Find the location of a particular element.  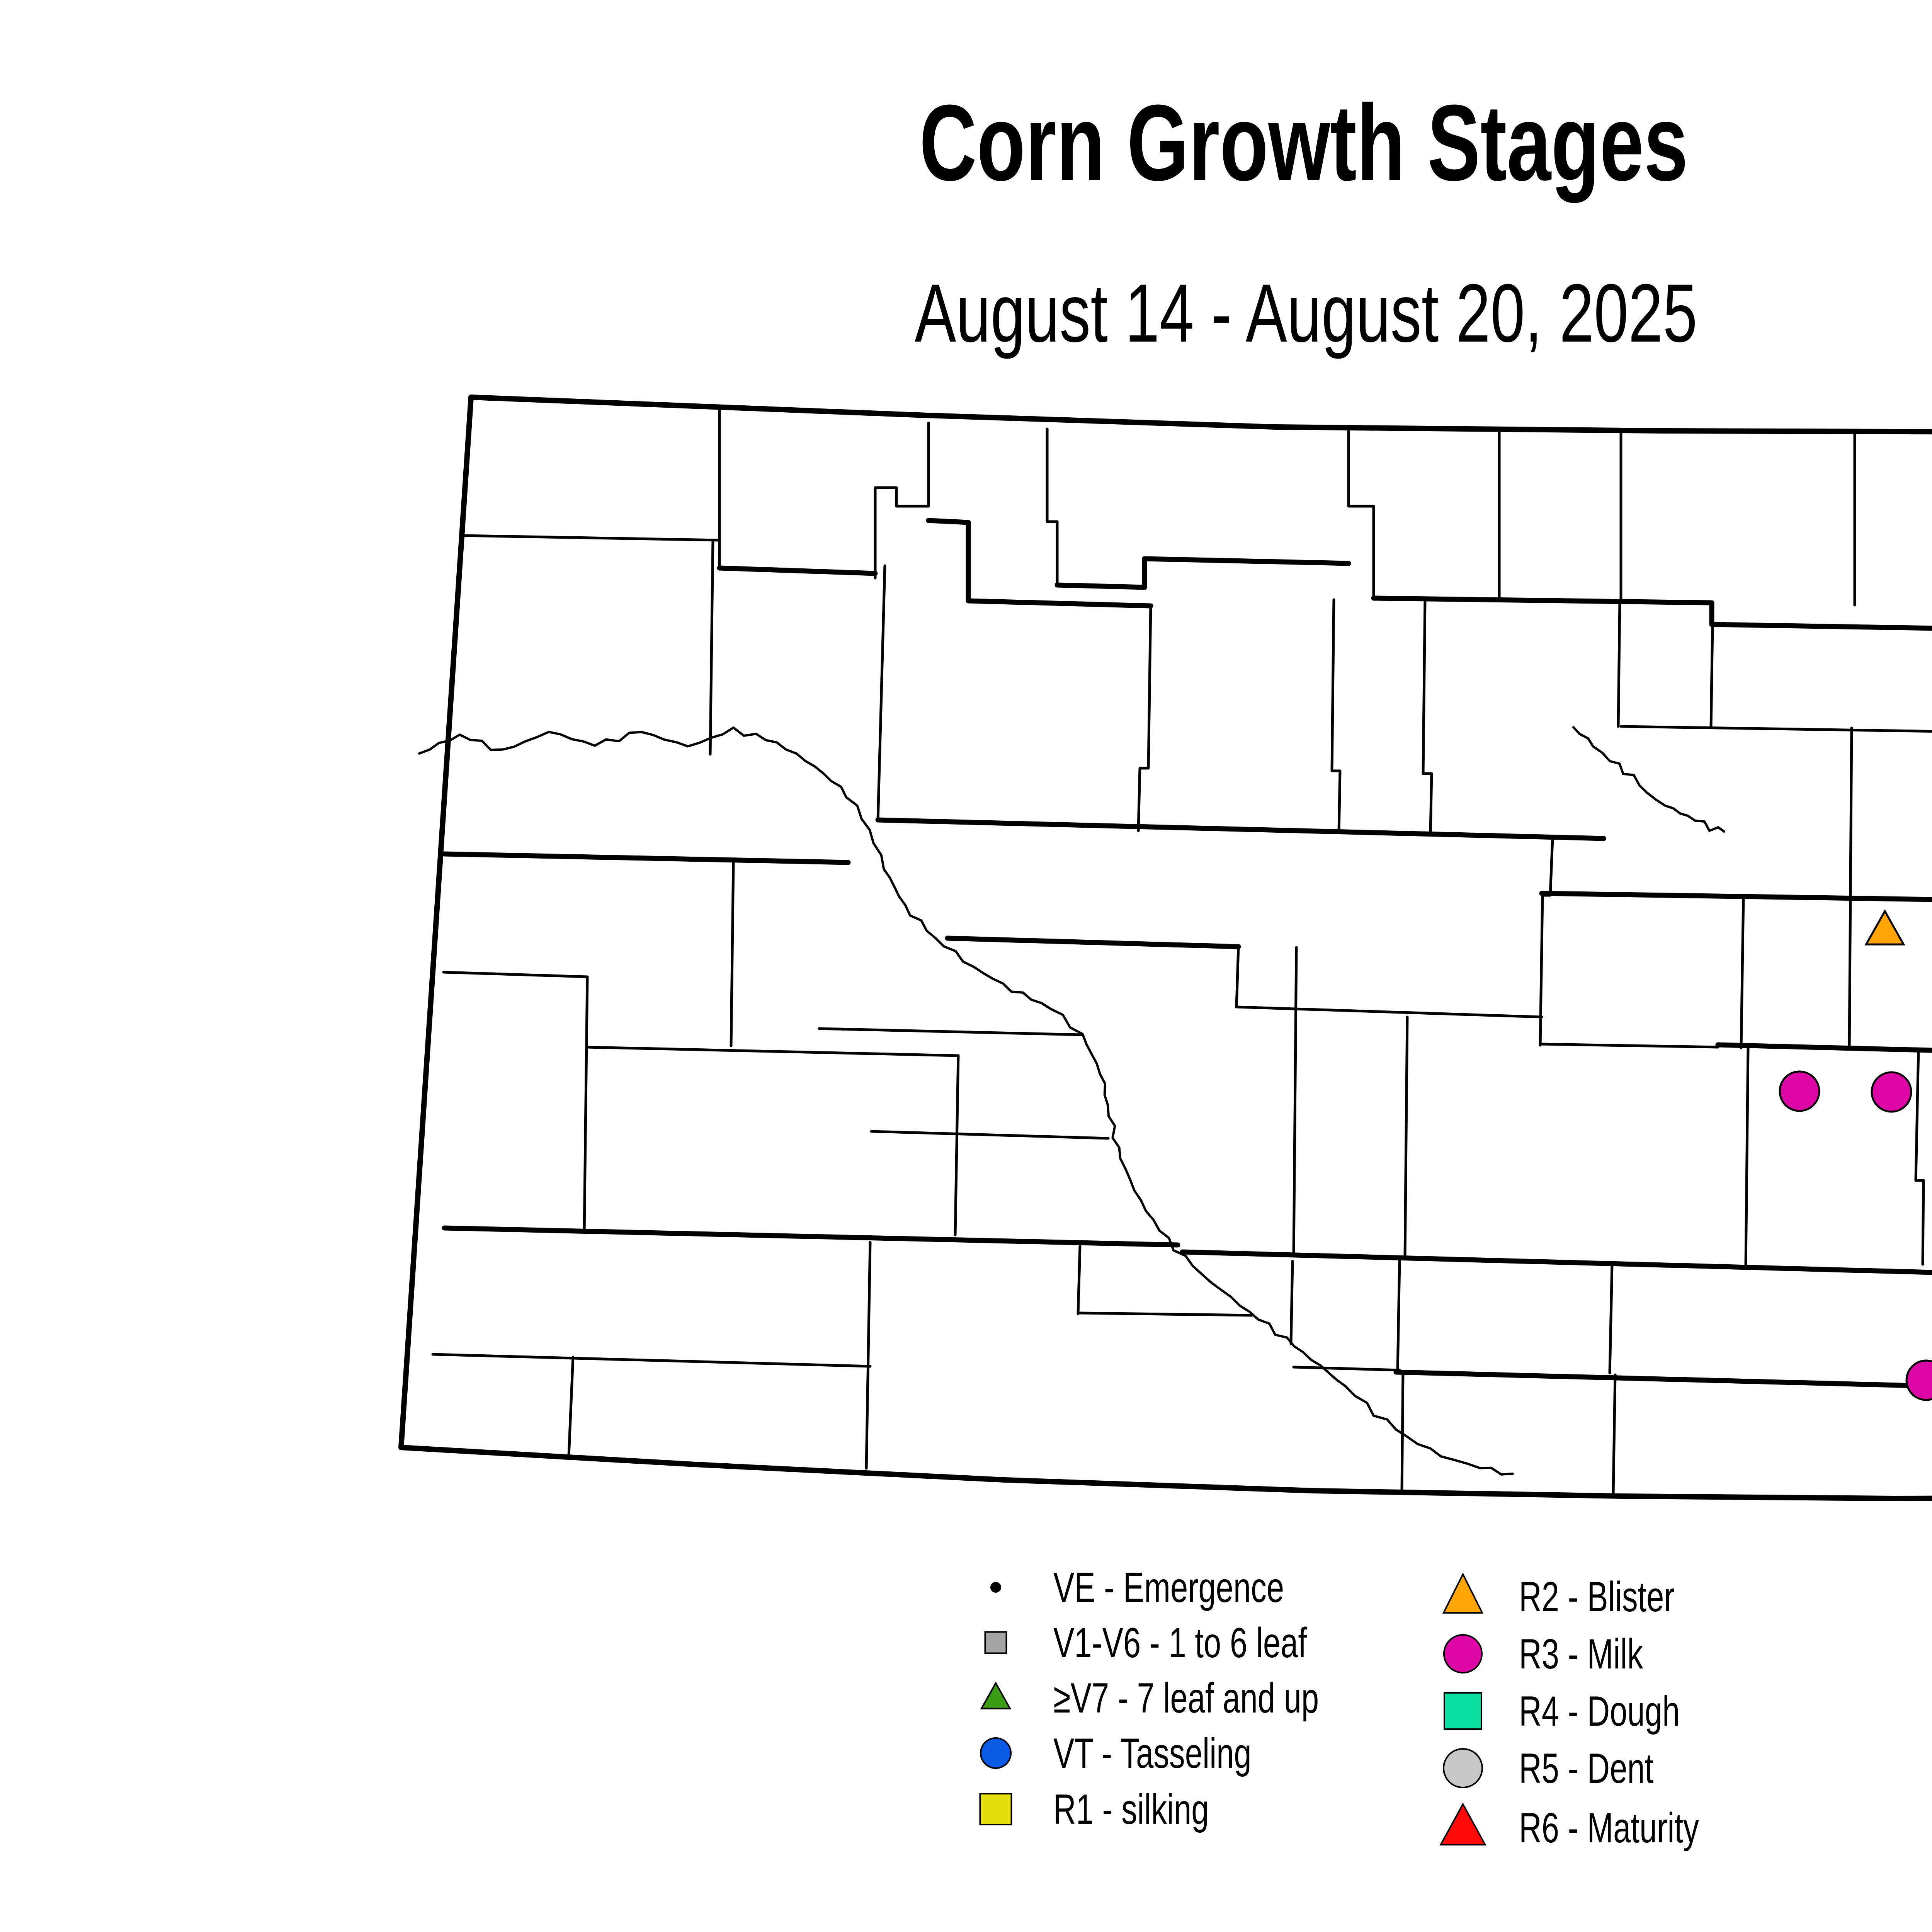

legend-label-v7: ≥V7 - 7 leaf and up is located at coordinates (1186, 1698).